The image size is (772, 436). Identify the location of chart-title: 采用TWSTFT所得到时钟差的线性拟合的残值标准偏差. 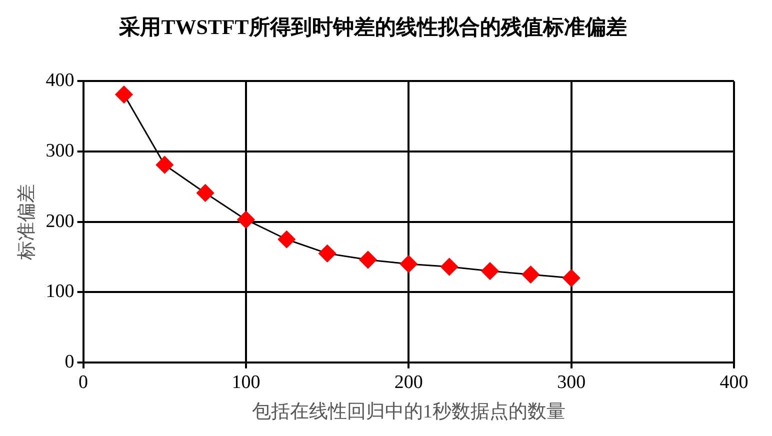
(372, 27).